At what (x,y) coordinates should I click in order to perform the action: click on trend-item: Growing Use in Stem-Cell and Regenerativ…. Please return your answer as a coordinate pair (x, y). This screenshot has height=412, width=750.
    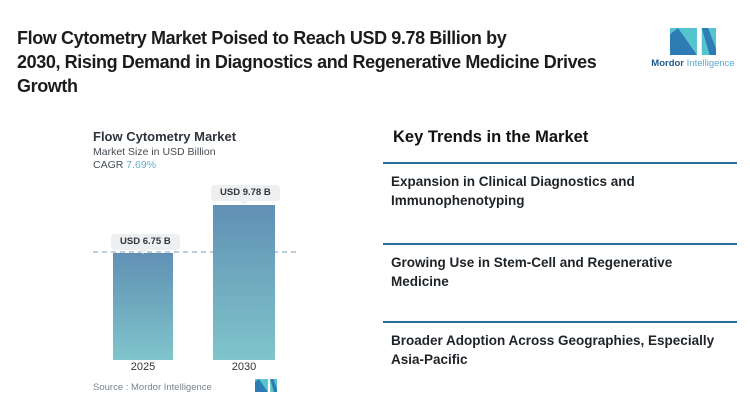
    Looking at the image, I should click on (560, 267).